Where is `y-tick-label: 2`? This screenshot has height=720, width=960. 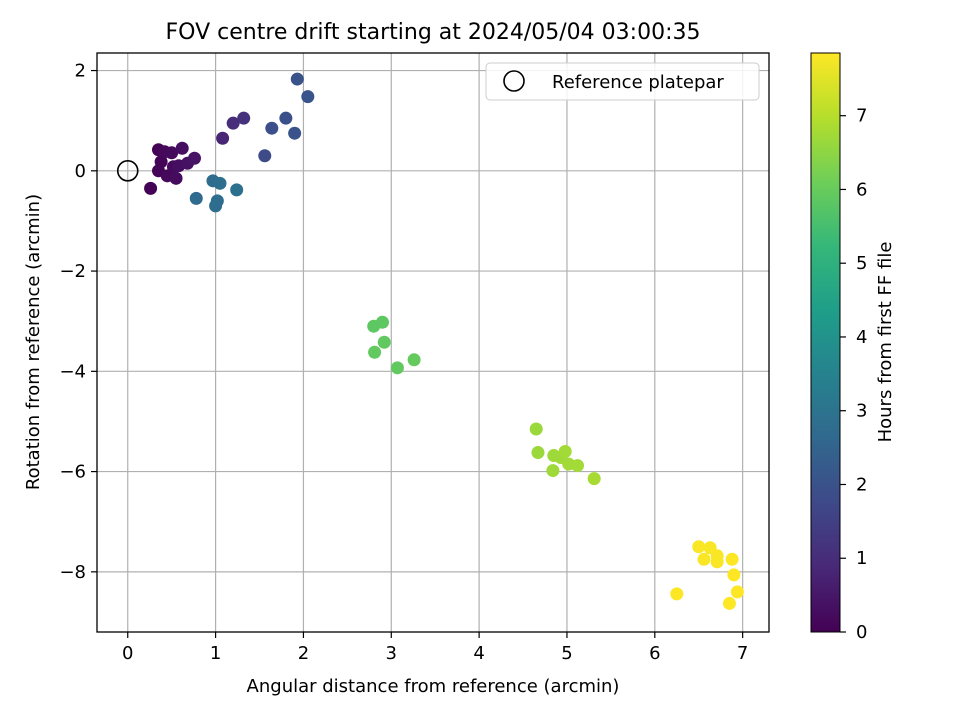 y-tick-label: 2 is located at coordinates (80, 71).